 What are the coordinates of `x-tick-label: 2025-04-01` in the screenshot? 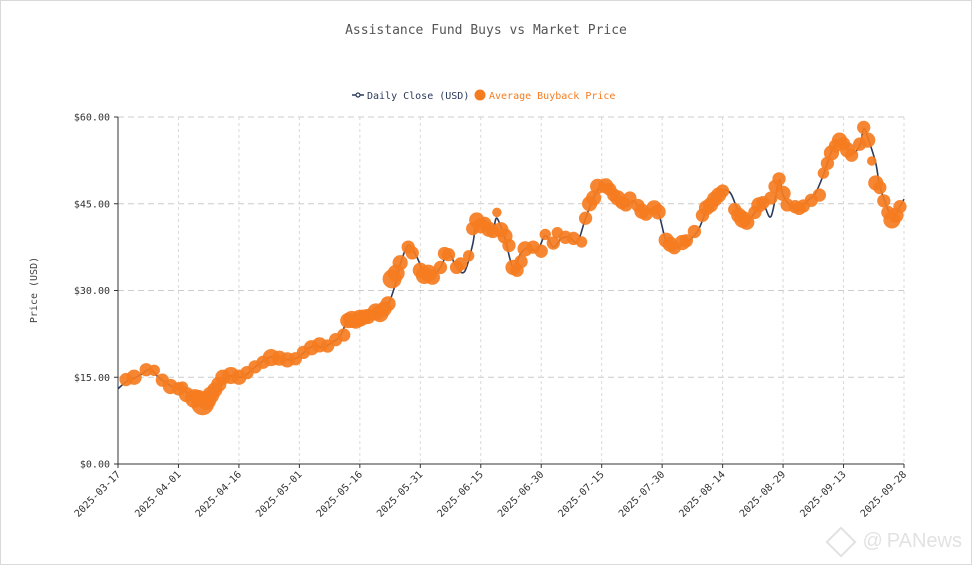 It's located at (158, 494).